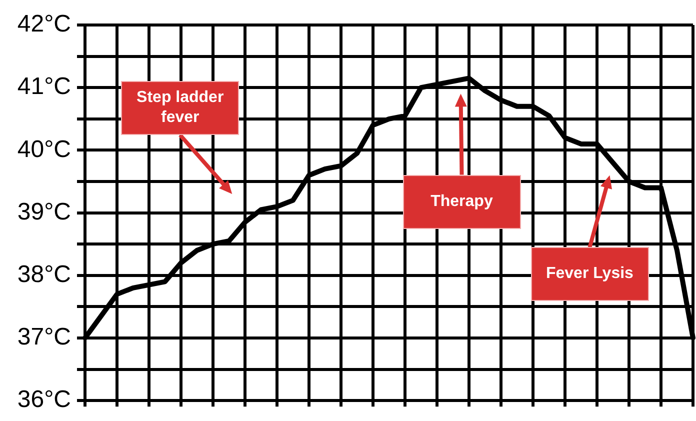  Describe the element at coordinates (44, 400) in the screenshot. I see `y-tick-label: 36°C` at that location.